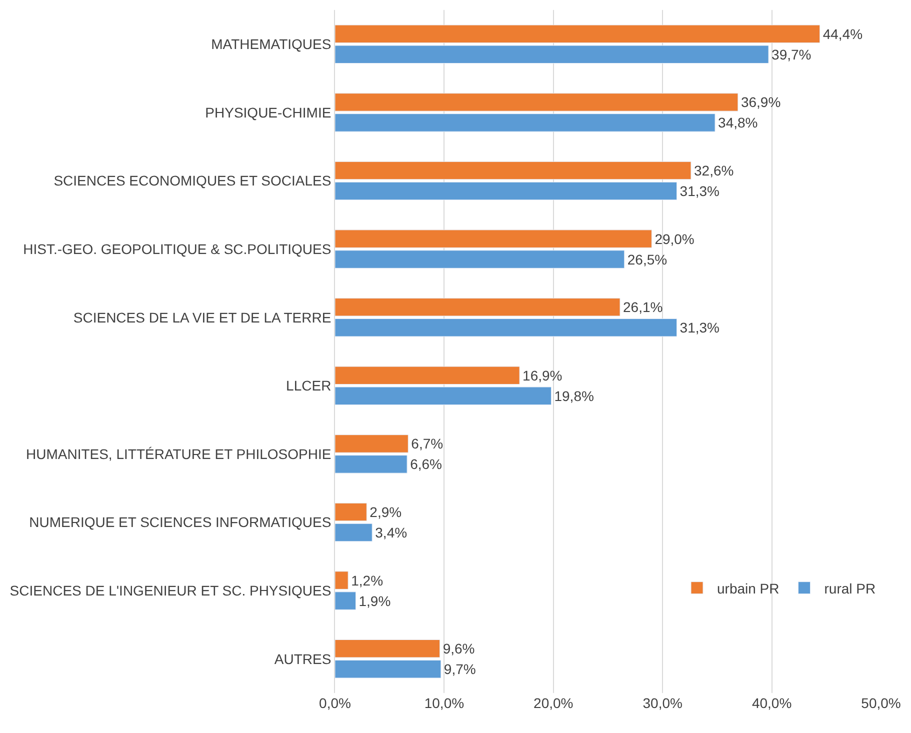 The height and width of the screenshot is (733, 911). I want to click on y-tick-label: HUMANITES, LITTÉRATURE ET PHILOSOPHIE, so click(179, 454).